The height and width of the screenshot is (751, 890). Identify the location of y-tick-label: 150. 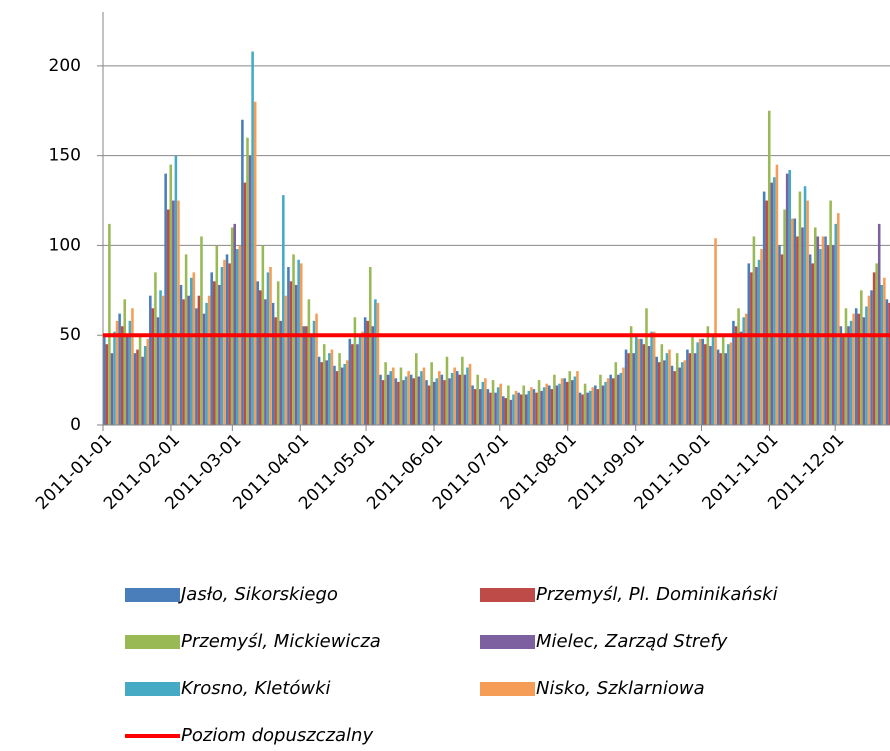
(65, 156).